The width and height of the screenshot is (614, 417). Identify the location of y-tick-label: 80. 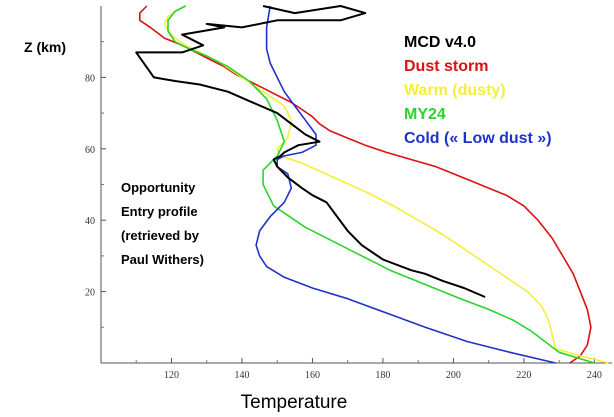
(90, 78).